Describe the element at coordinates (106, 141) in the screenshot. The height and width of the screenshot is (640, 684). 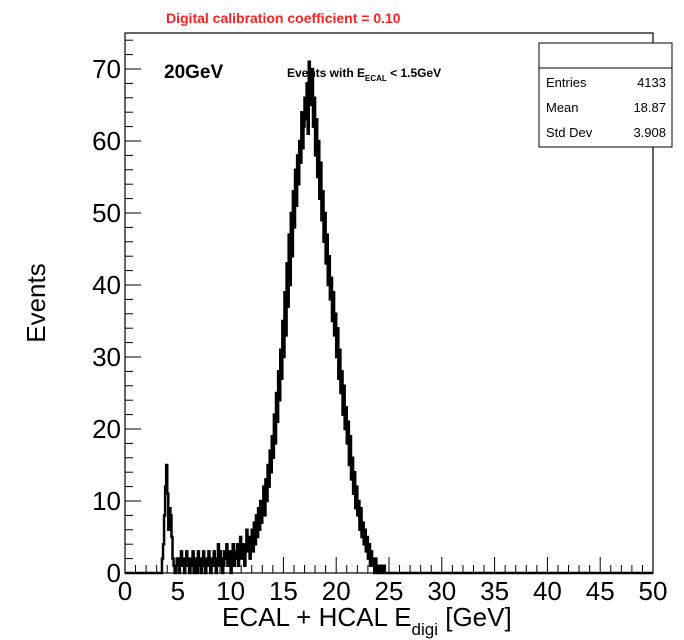
I see `y-tick-label: 60` at that location.